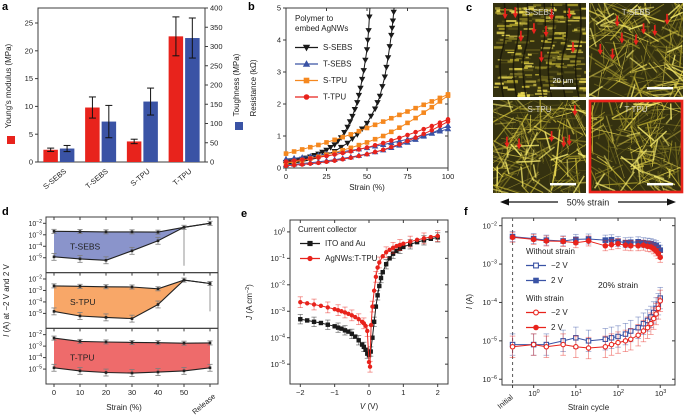 The height and width of the screenshot is (416, 685). Describe the element at coordinates (407, 176) in the screenshot. I see `label: 75` at that location.